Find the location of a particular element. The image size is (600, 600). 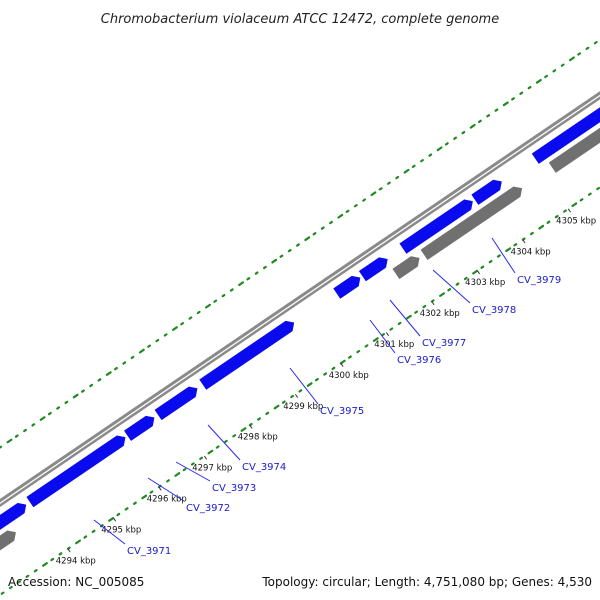

kbp-tick-label: 4295 kbp is located at coordinates (121, 530).